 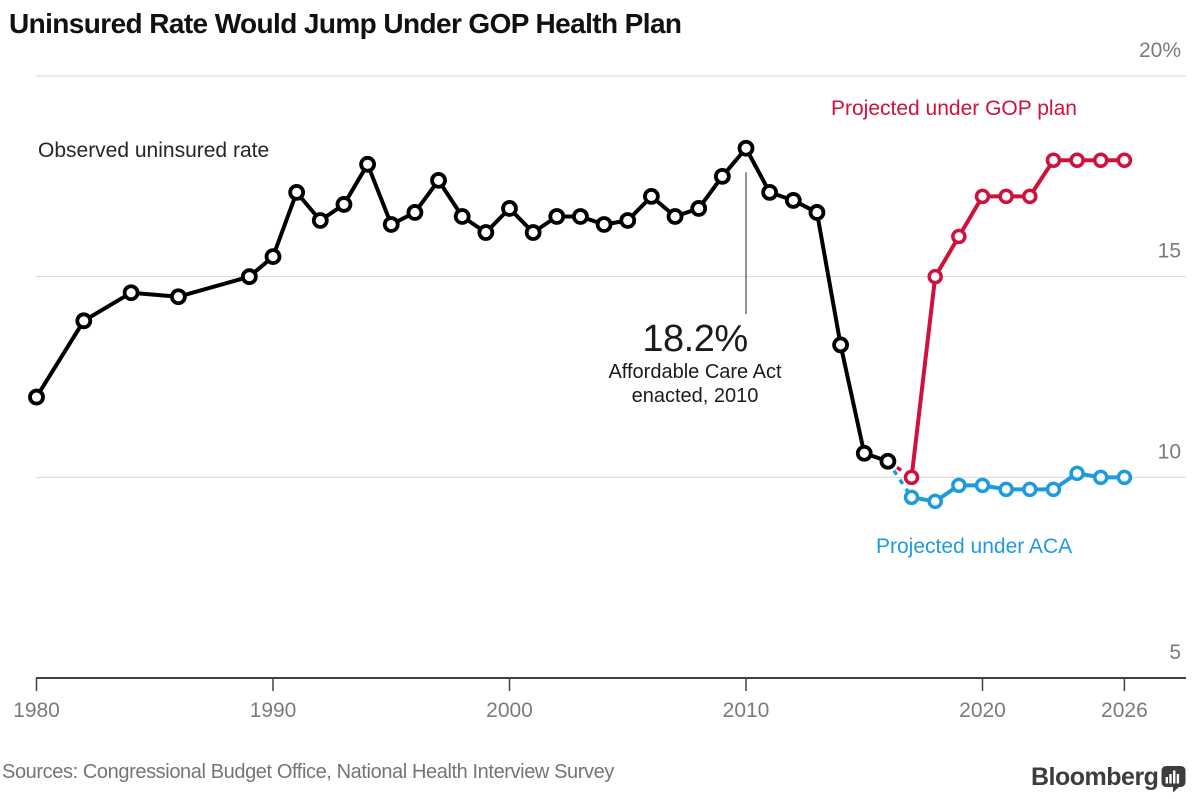 What do you see at coordinates (695, 372) in the screenshot?
I see `annotation-detail-1: Affordable Care Act` at bounding box center [695, 372].